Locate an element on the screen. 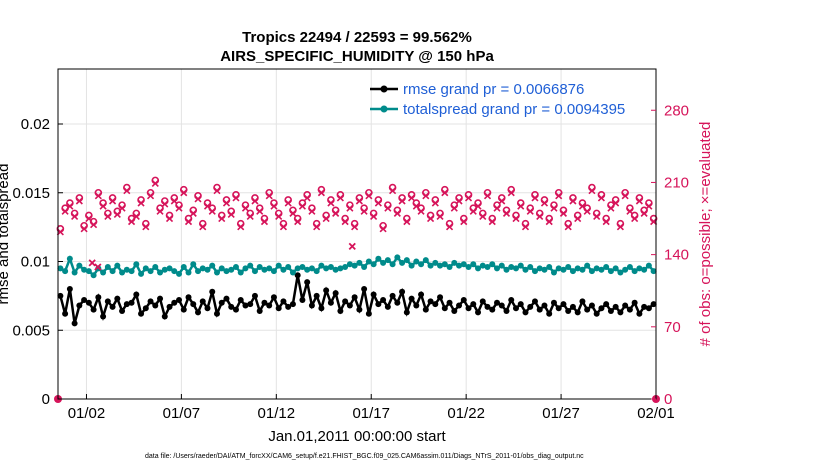 Image resolution: width=830 pixels, height=470 pixels. y-axis-label-right: # of obs: o=possible; ×=evaluated is located at coordinates (705, 234).